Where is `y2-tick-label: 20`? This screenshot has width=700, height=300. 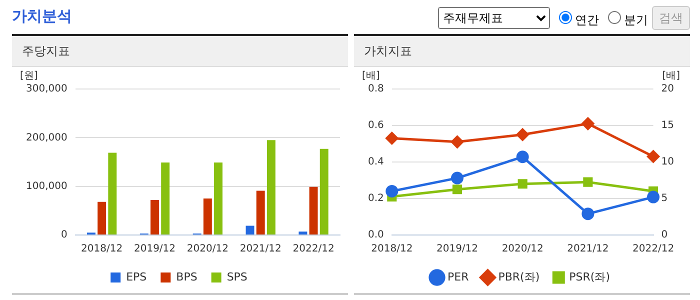
y2-tick-label: 20 is located at coordinates (667, 89).